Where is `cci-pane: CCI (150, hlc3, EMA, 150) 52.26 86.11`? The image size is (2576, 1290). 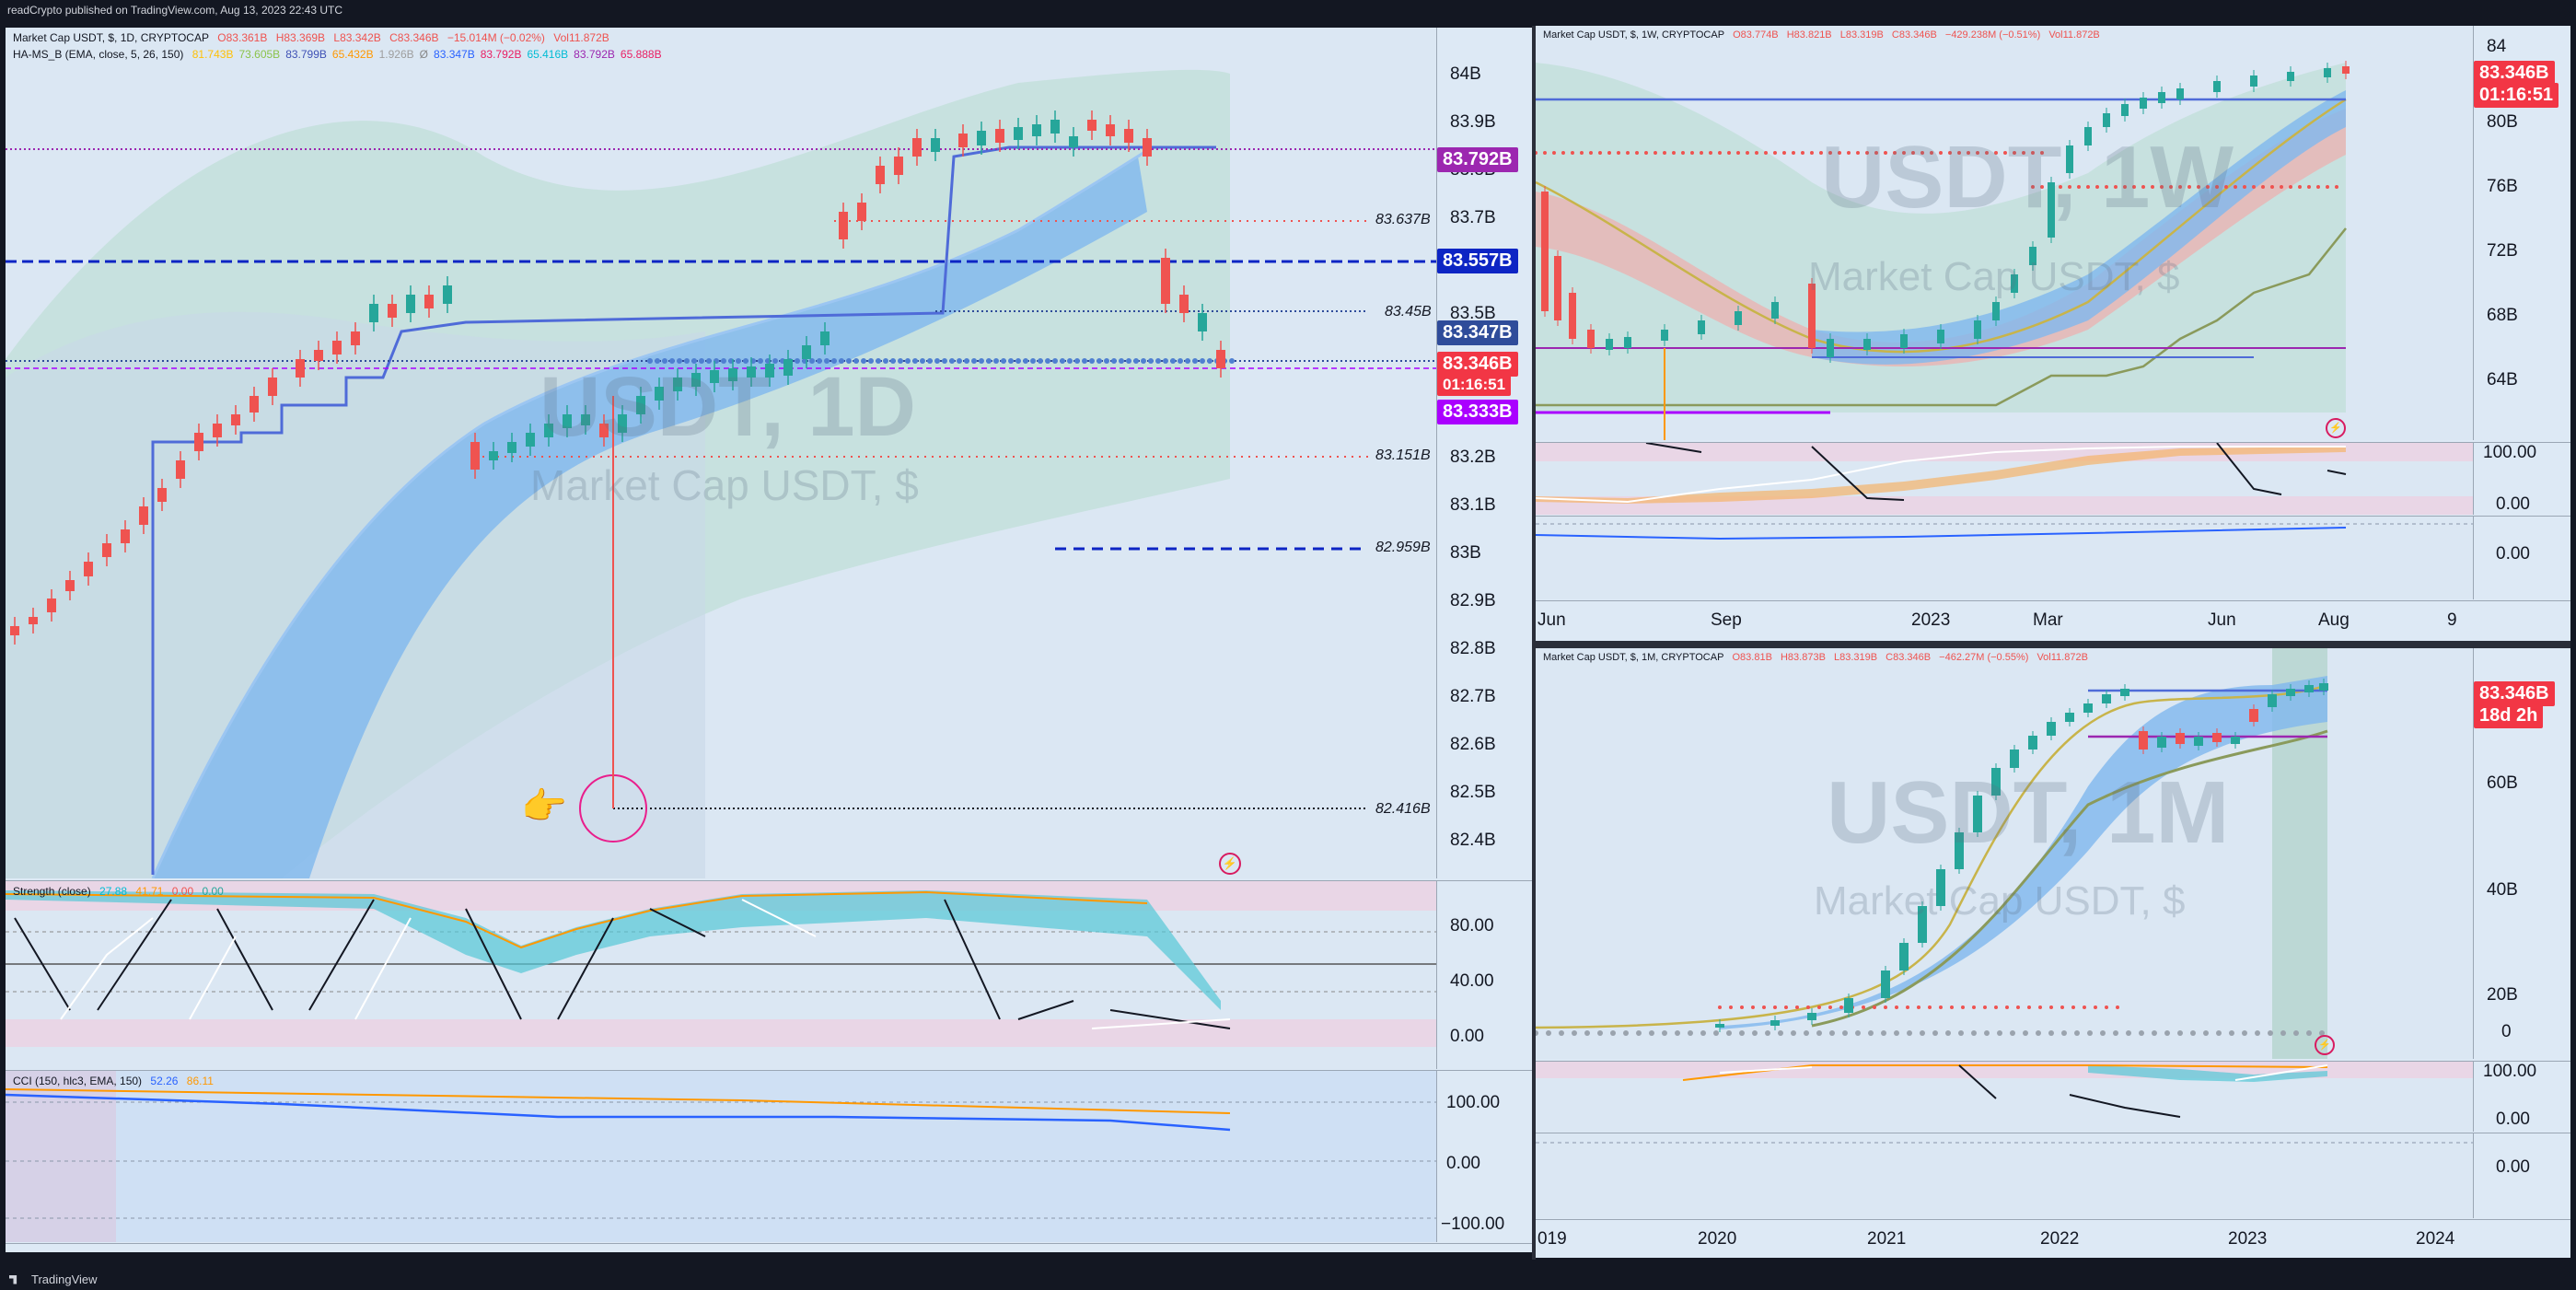
cci-pane: CCI (150, hlc3, EMA, 150) 52.26 86.11 is located at coordinates (721, 1156).